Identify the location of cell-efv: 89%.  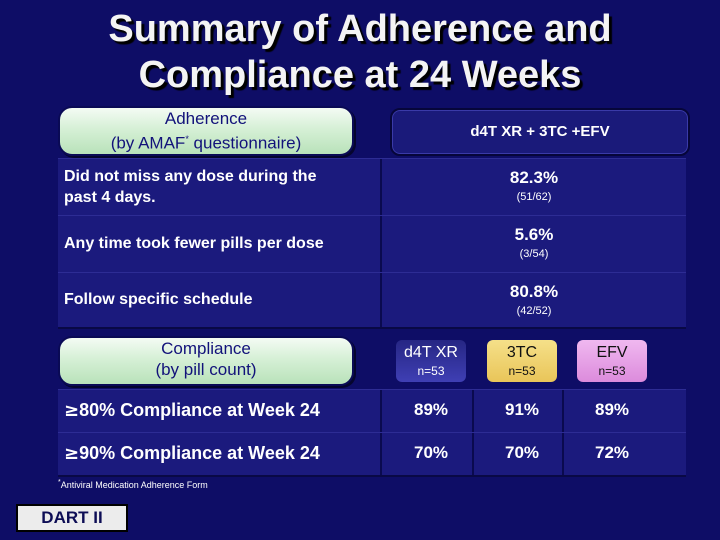
(612, 409).